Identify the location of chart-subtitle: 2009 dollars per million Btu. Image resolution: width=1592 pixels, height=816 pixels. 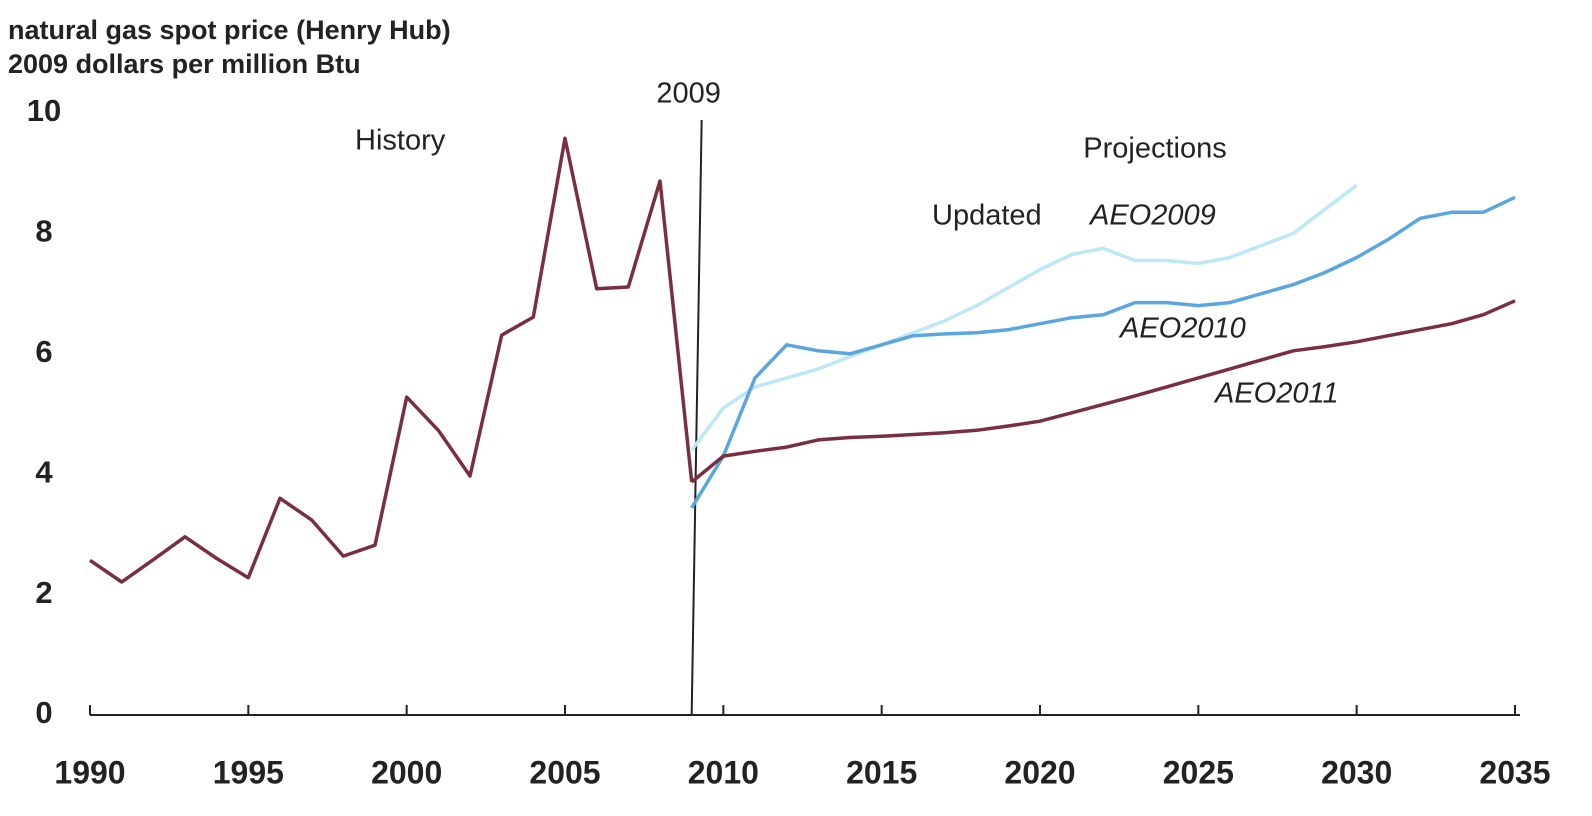
(184, 64).